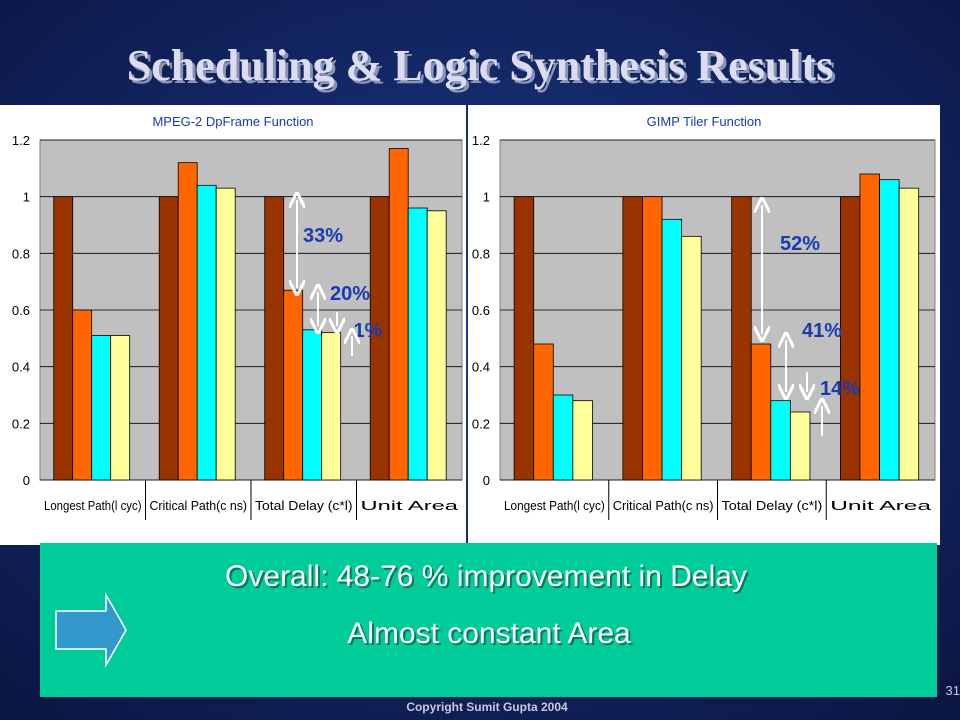  What do you see at coordinates (800, 244) in the screenshot?
I see `annotation: 52%` at bounding box center [800, 244].